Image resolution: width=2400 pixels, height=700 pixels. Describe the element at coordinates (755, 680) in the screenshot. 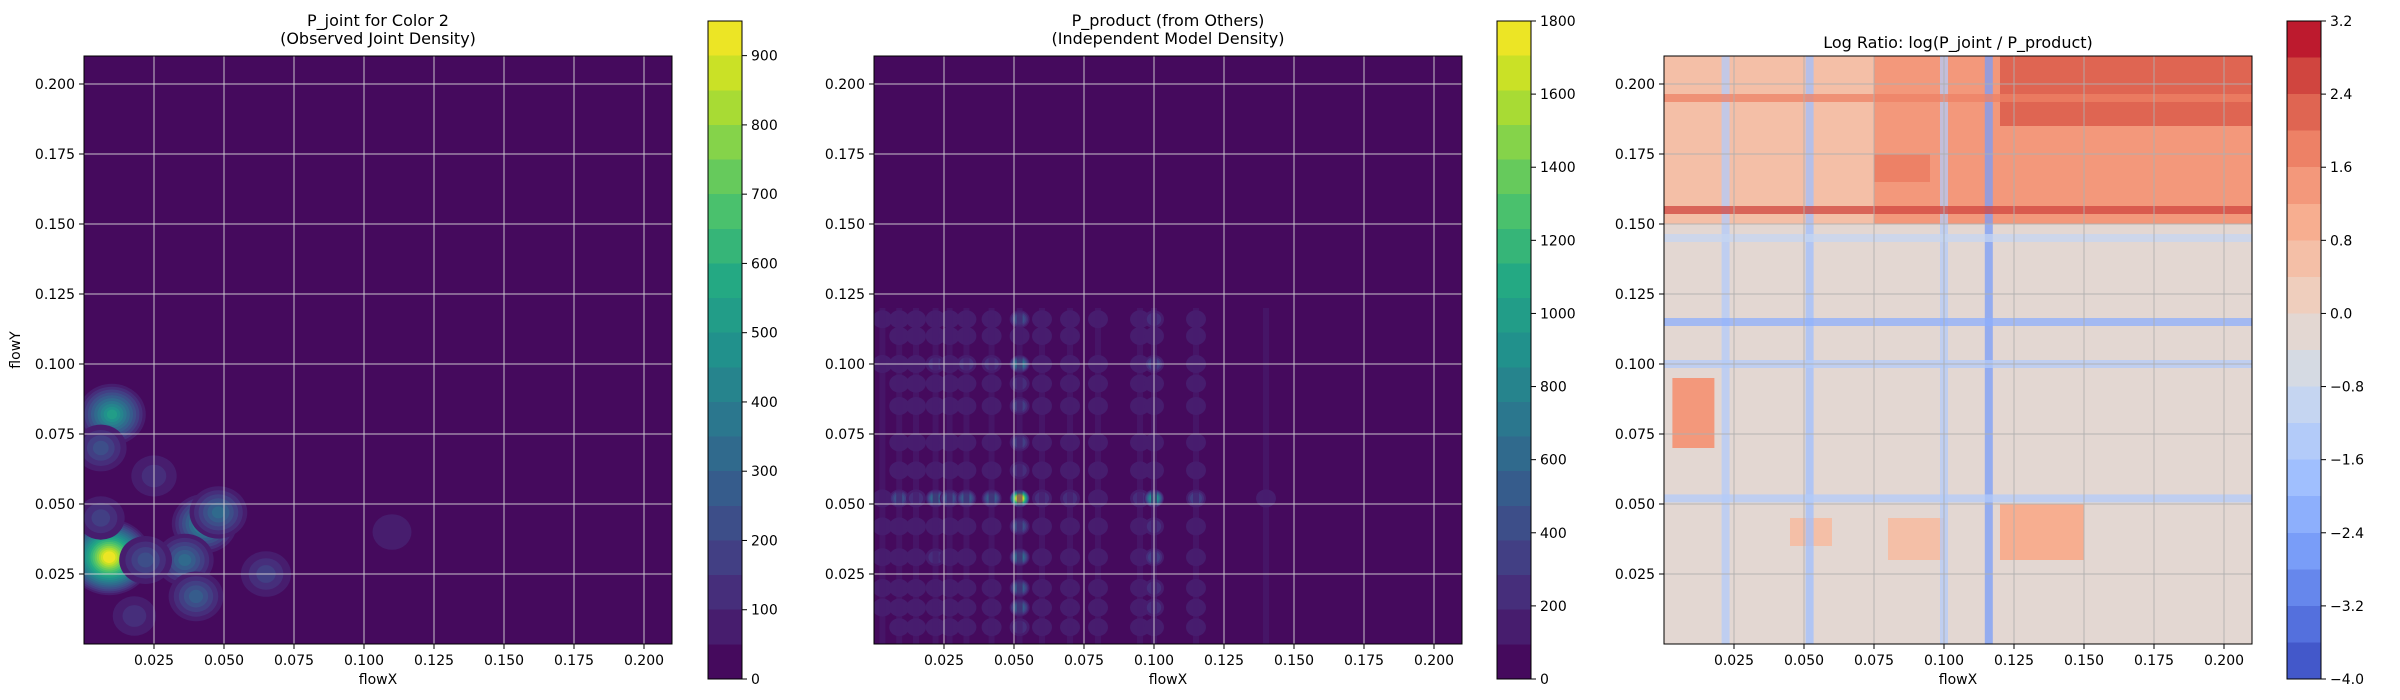

I see `colorbar-tick-label: 0` at that location.